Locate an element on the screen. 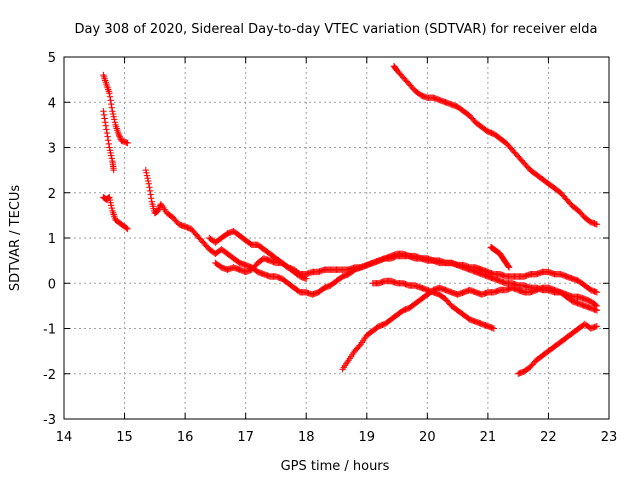 This screenshot has width=640, height=480. x-tick-label: 19 is located at coordinates (367, 437).